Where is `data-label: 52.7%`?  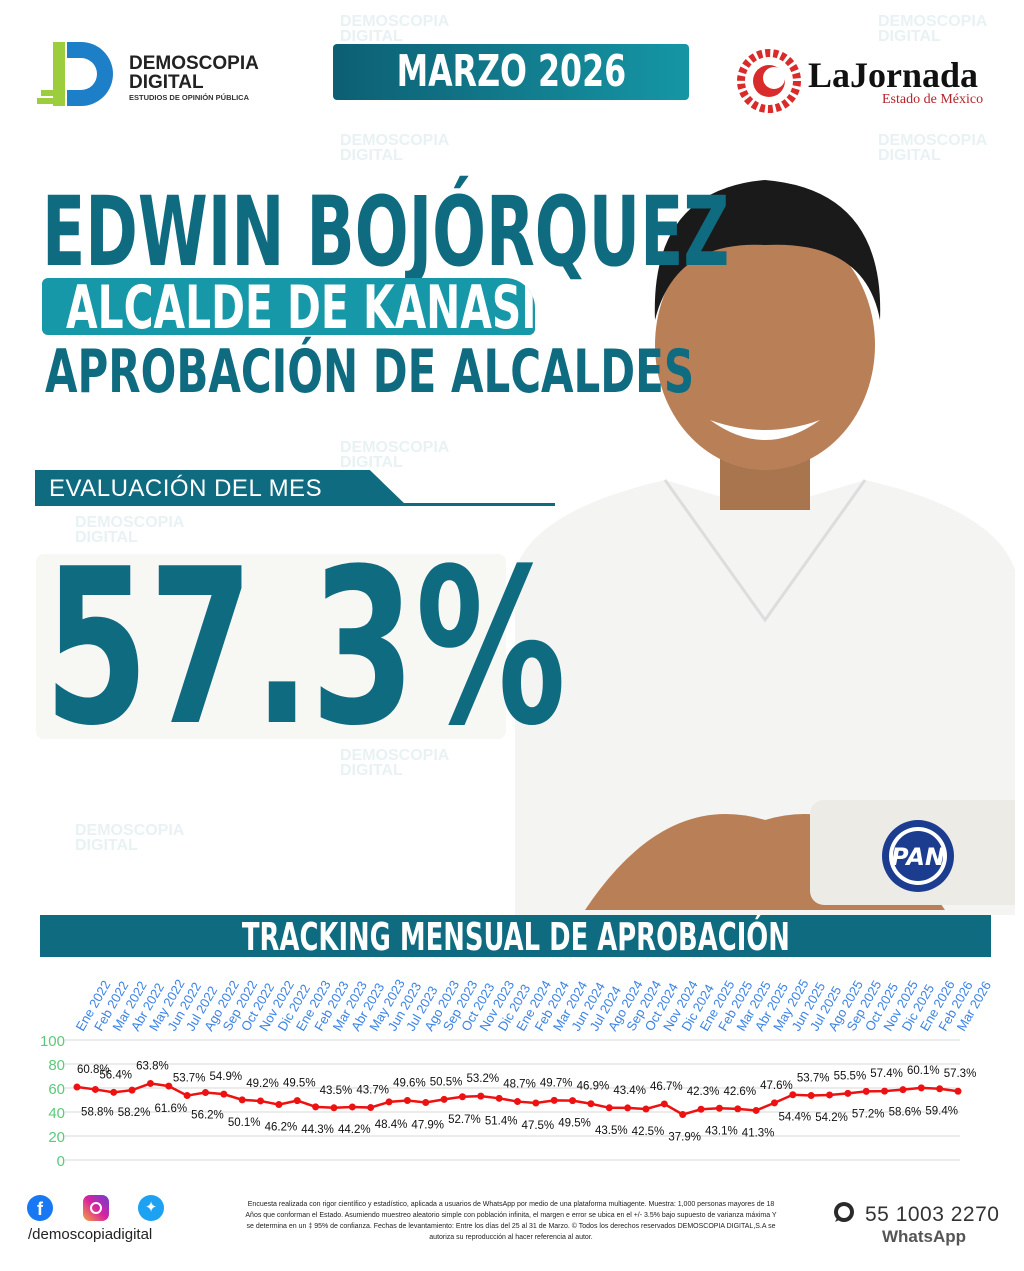
data-label: 52.7% is located at coordinates (464, 1120).